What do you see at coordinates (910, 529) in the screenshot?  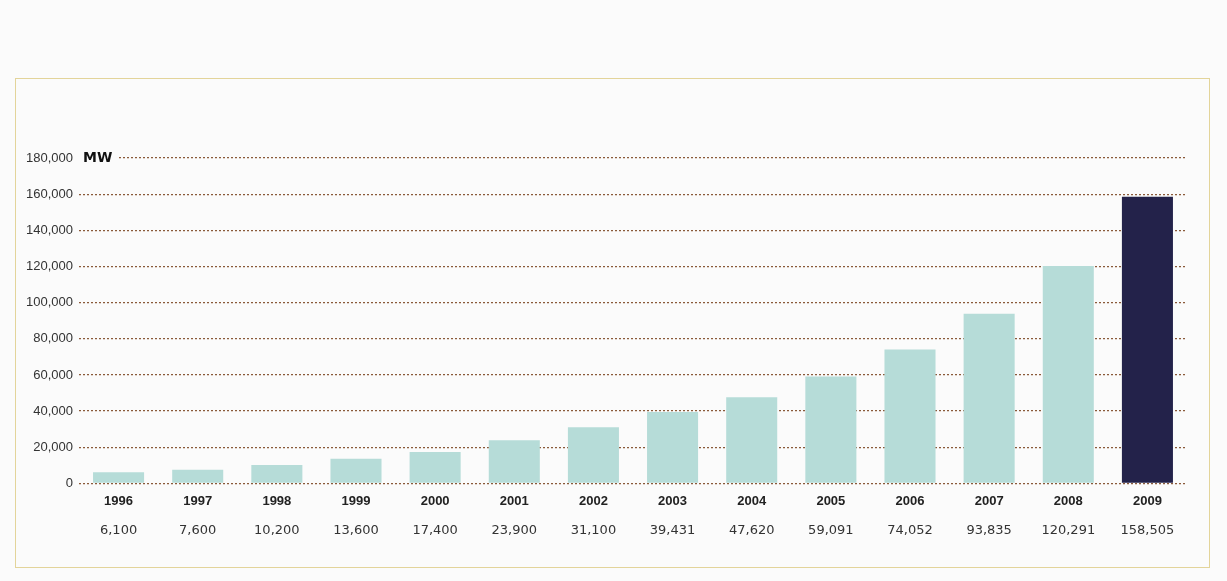 I see `data-label: 74,052` at bounding box center [910, 529].